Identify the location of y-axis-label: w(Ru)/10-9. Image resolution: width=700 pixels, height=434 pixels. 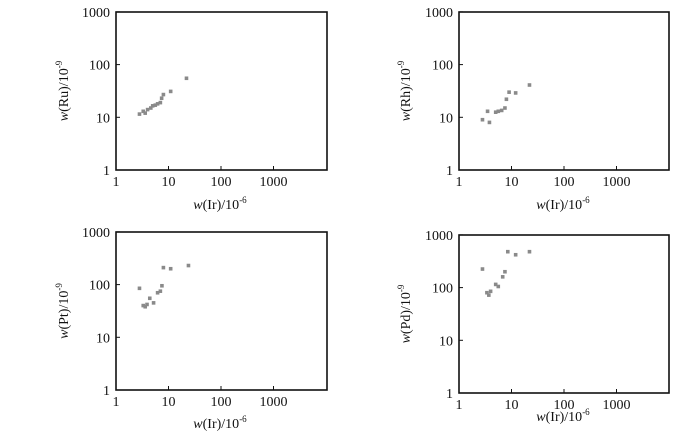
(63, 90).